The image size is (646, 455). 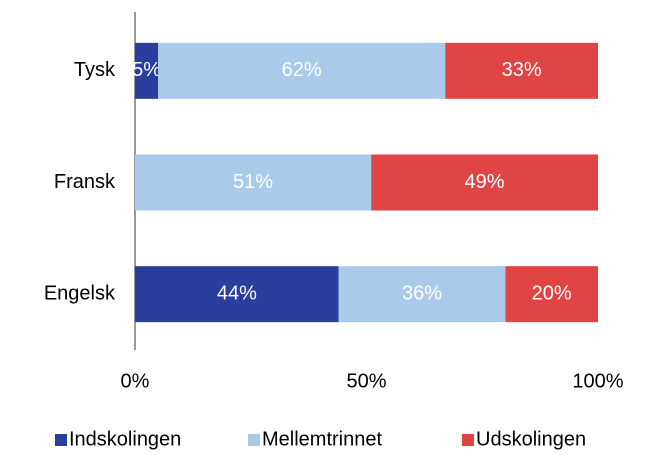 What do you see at coordinates (531, 439) in the screenshot?
I see `legend-label: Udskolingen` at bounding box center [531, 439].